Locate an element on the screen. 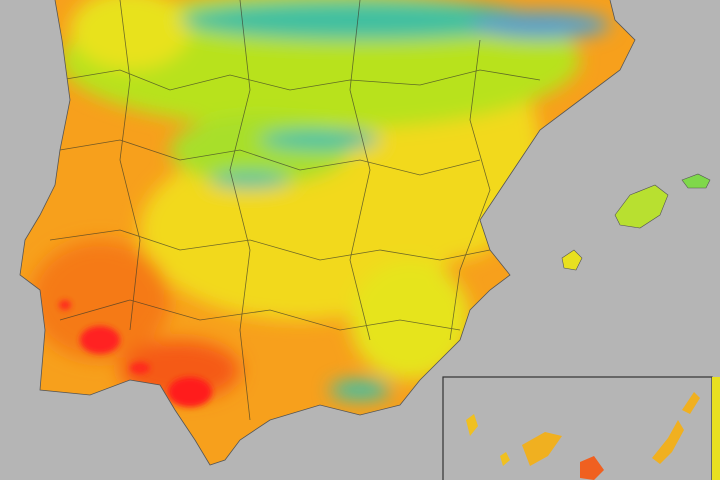 Image resolution: width=720 pixels, height=480 pixels. zone-orange is located at coordinates (100, 300).